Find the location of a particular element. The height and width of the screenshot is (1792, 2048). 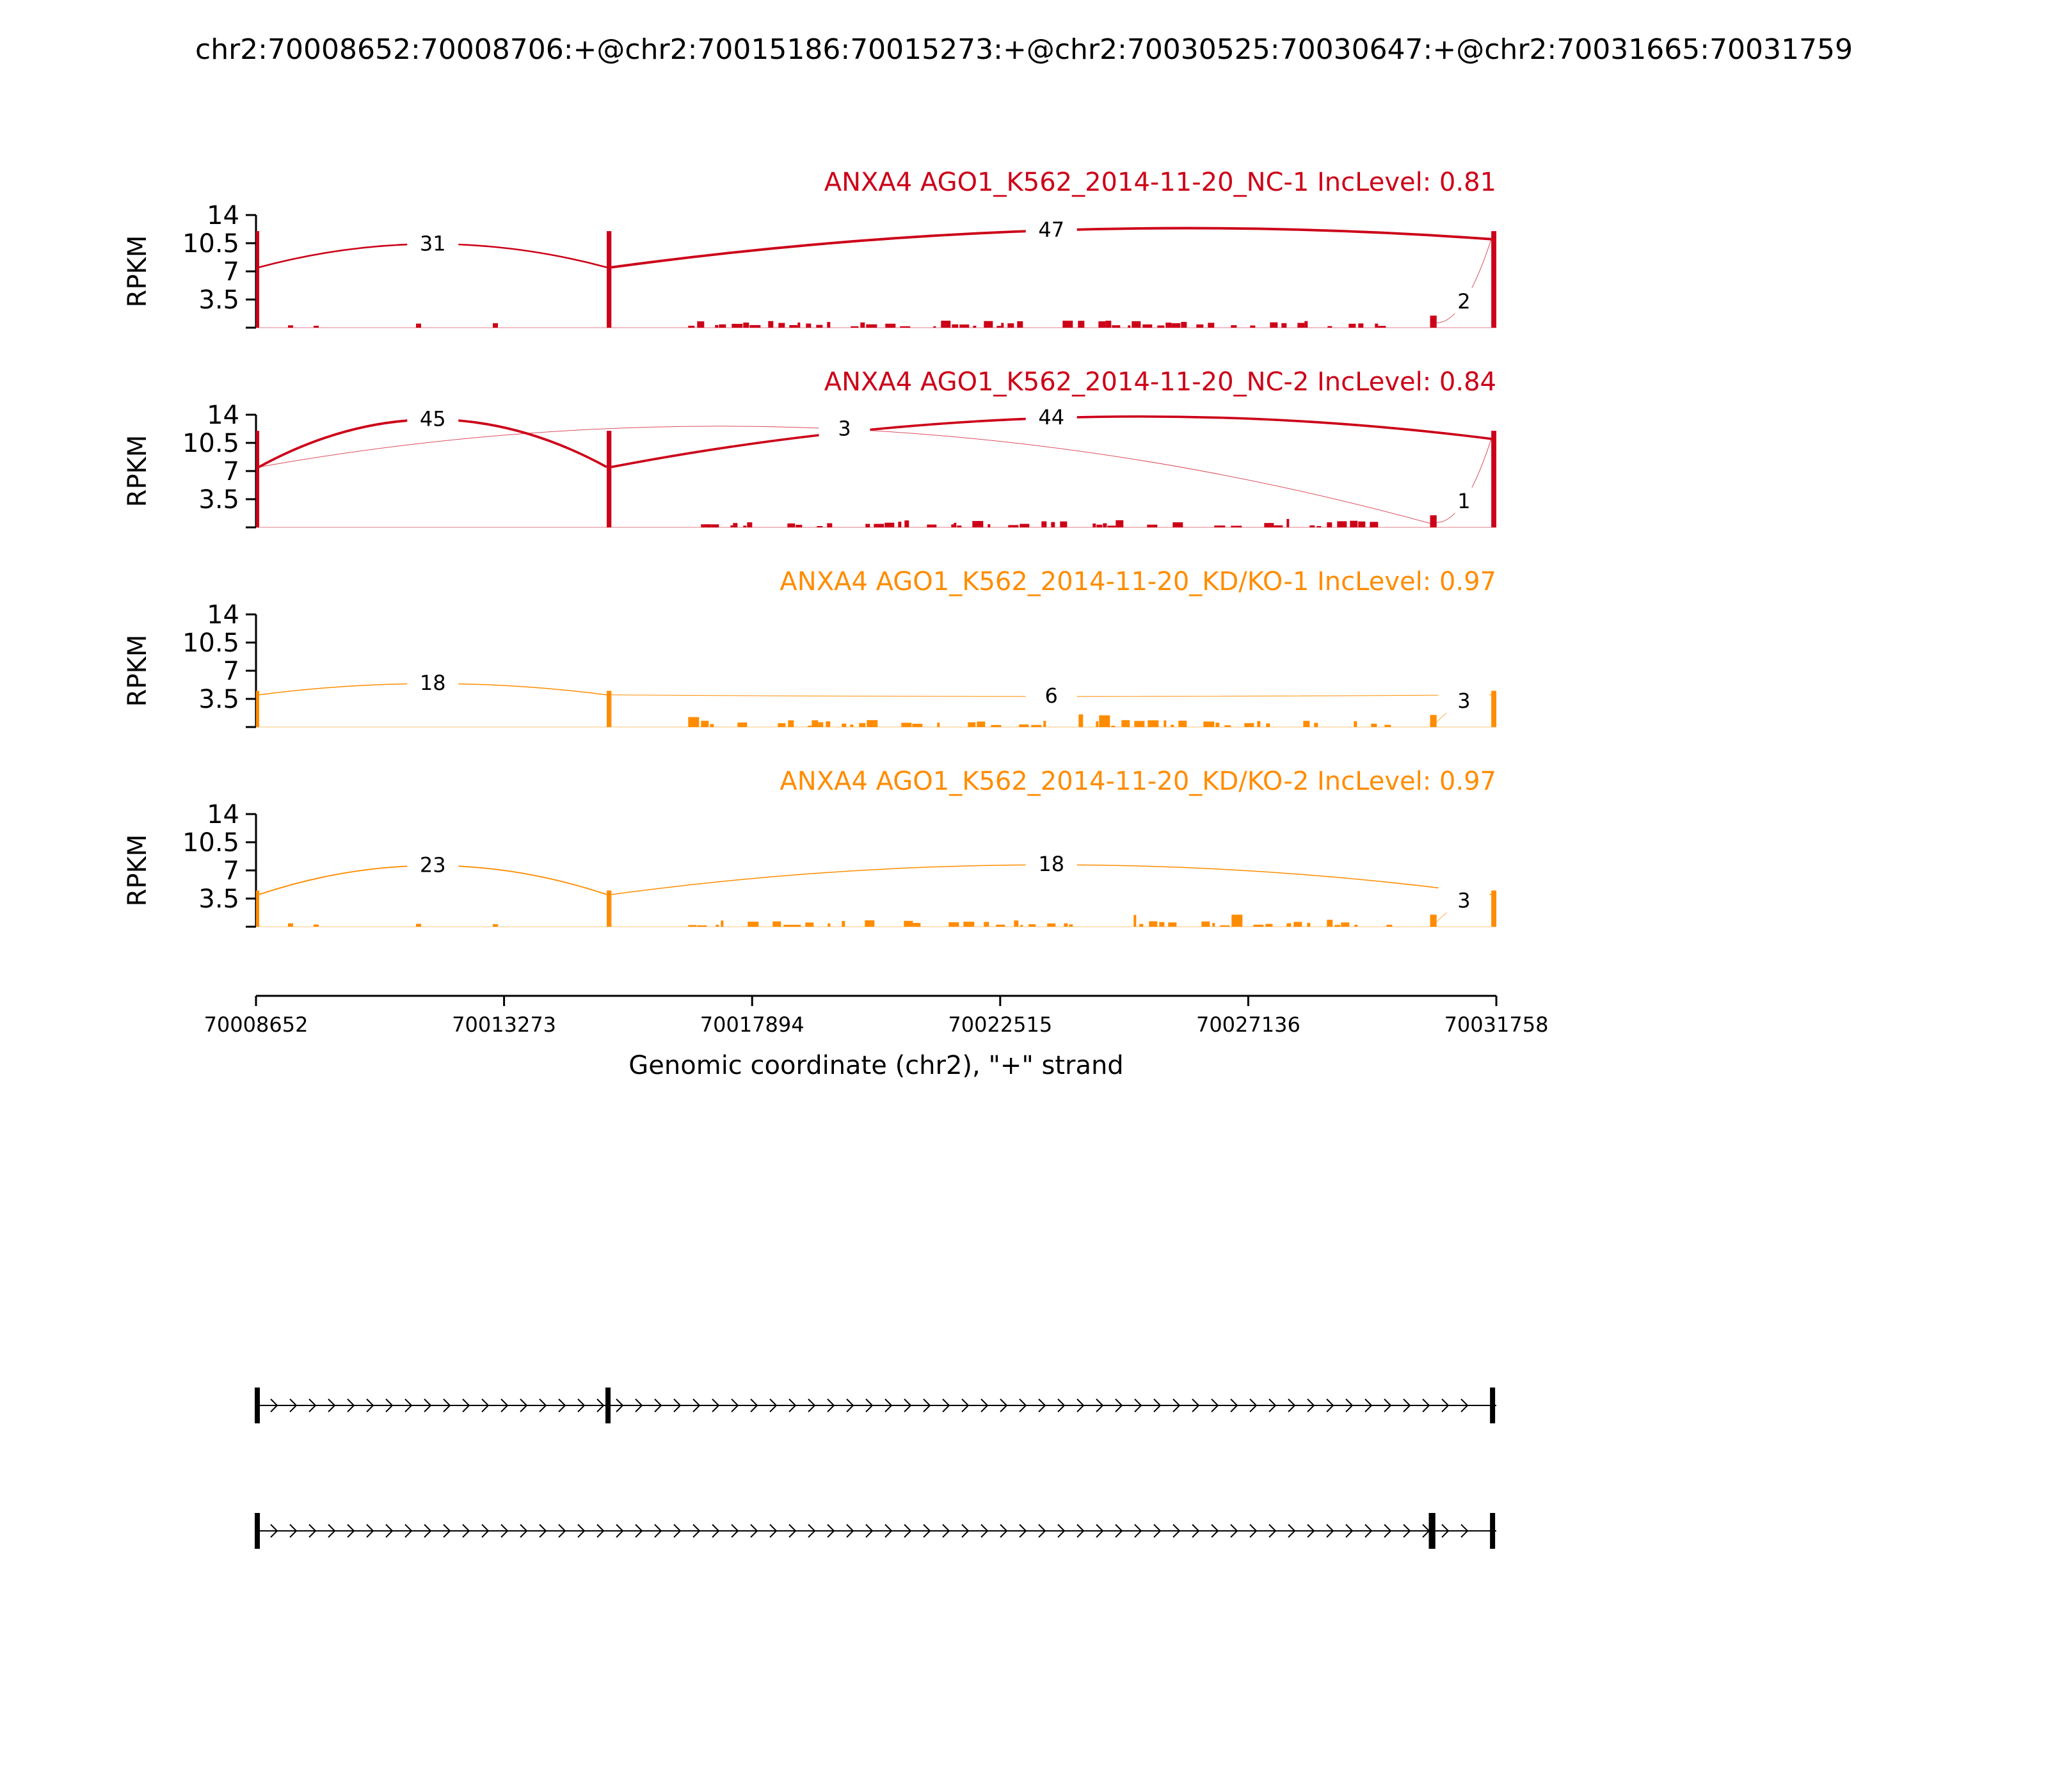

junction: 47 is located at coordinates (1051, 242).